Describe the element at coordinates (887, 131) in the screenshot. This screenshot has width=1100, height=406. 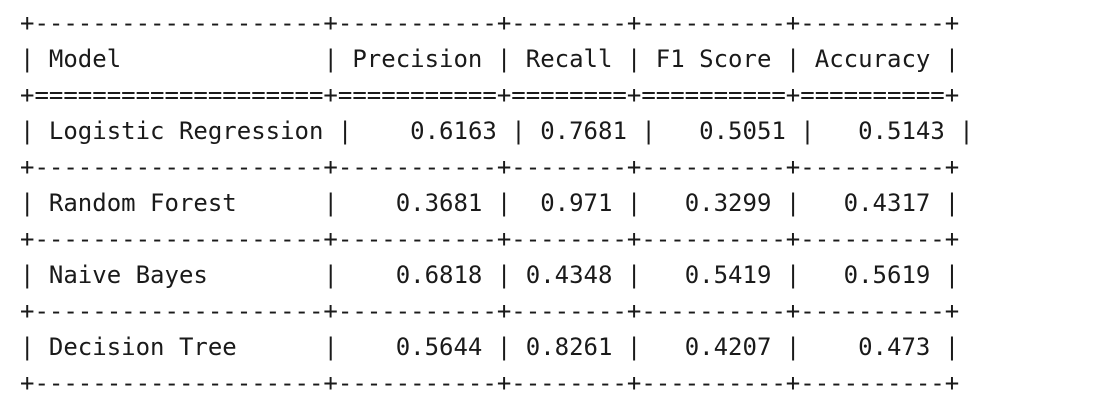
I see `table-cell: 0.5143` at that location.